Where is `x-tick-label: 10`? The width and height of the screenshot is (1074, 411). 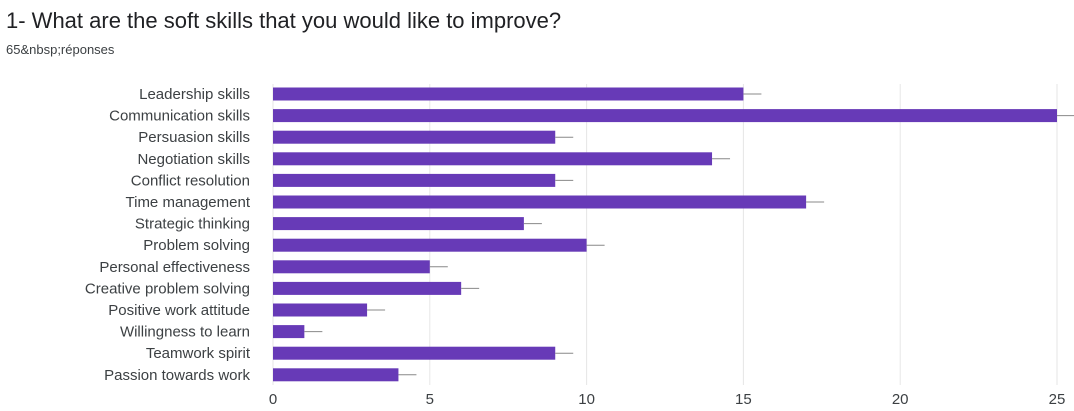 x-tick-label: 10 is located at coordinates (586, 399).